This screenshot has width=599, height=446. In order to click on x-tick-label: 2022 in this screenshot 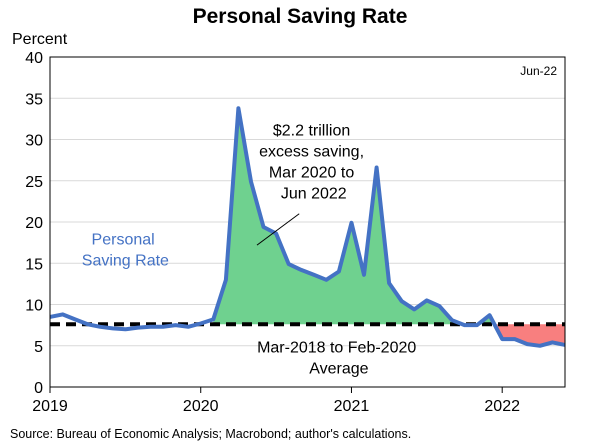, I will do `click(502, 406)`.